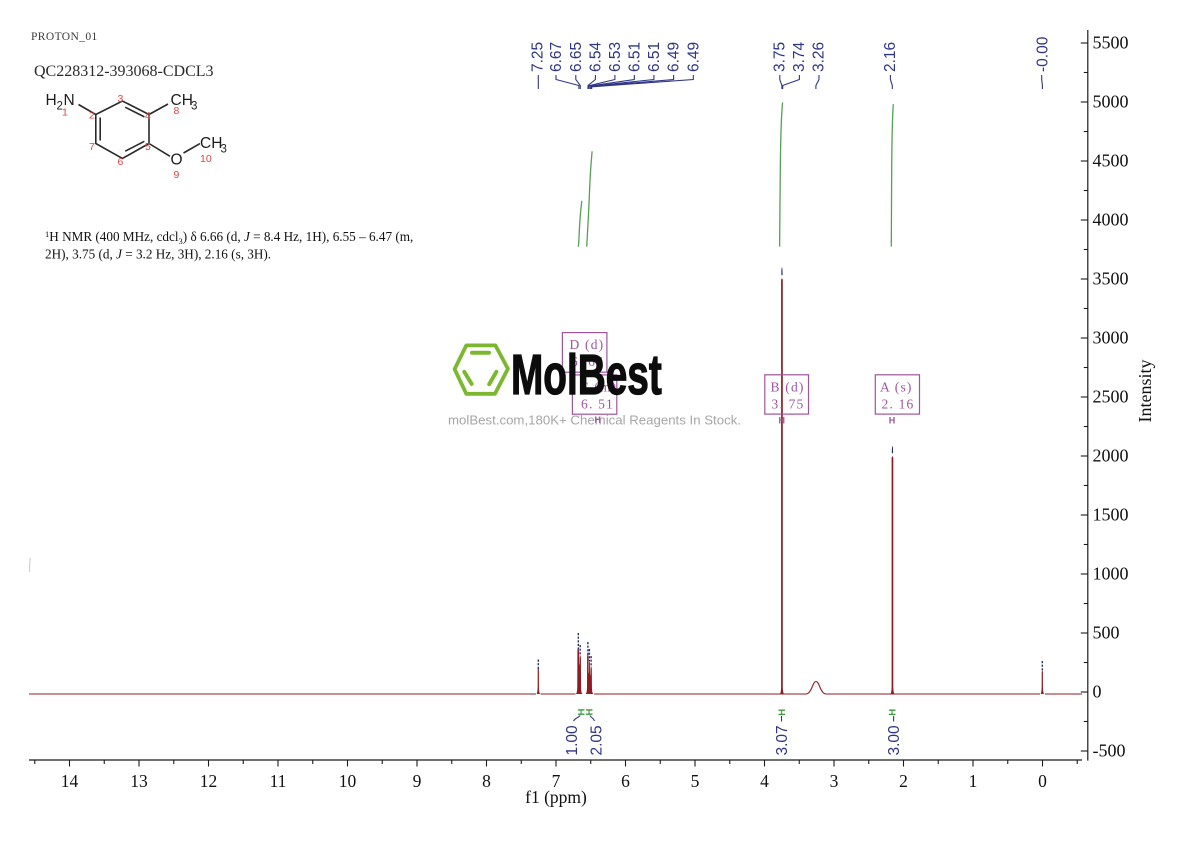  I want to click on svg-text: 3.07, so click(782, 740).